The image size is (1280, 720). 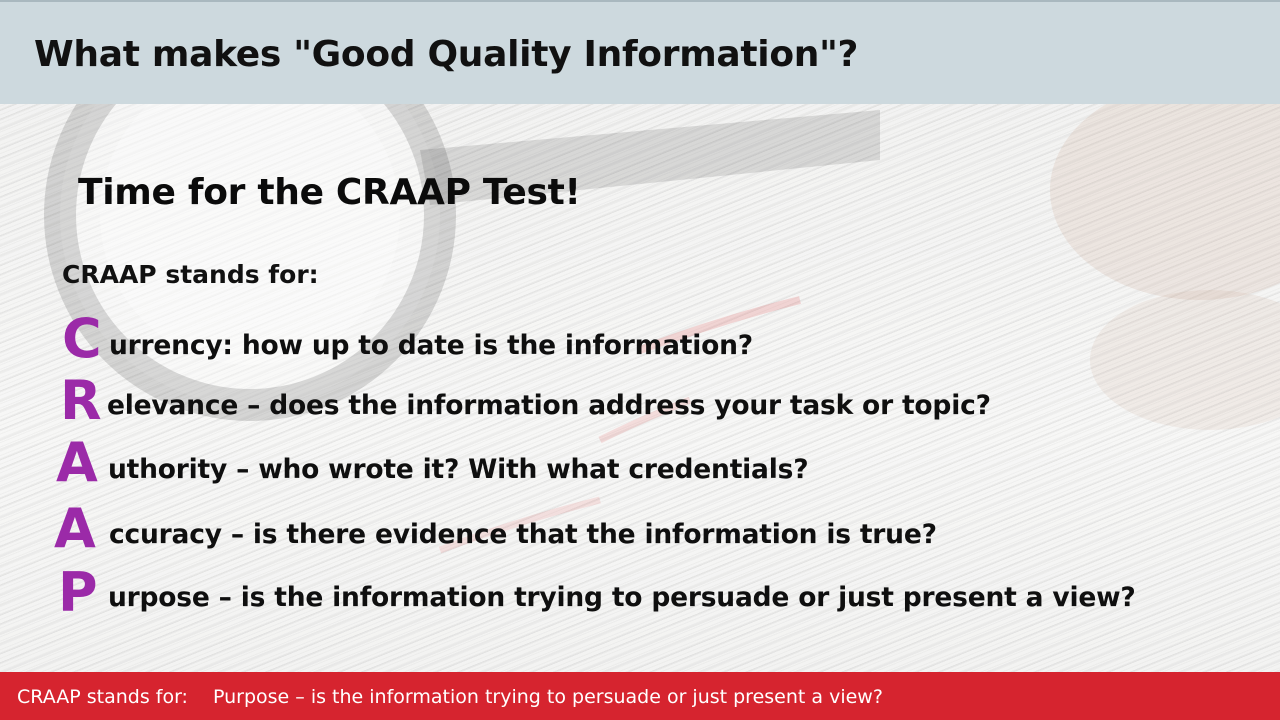 I want to click on initial-letter: C, so click(x=82, y=338).